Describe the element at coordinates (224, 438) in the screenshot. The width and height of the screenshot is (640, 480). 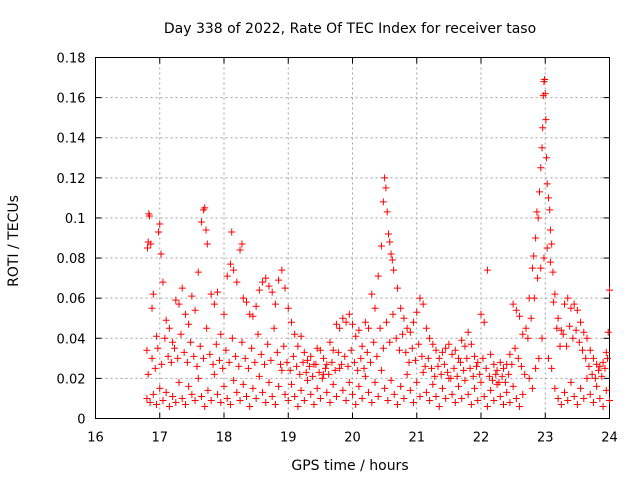
I see `x-tick-label: 18` at that location.